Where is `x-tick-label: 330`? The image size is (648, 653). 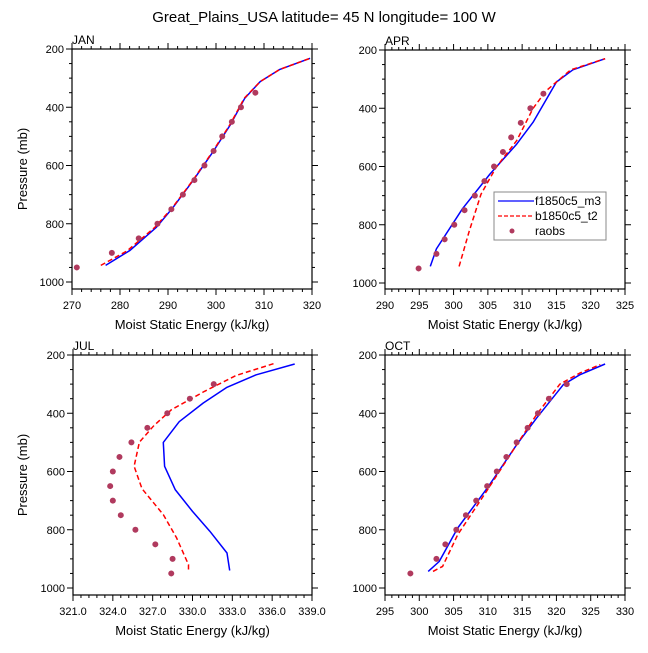
x-tick-label: 330 is located at coordinates (625, 612).